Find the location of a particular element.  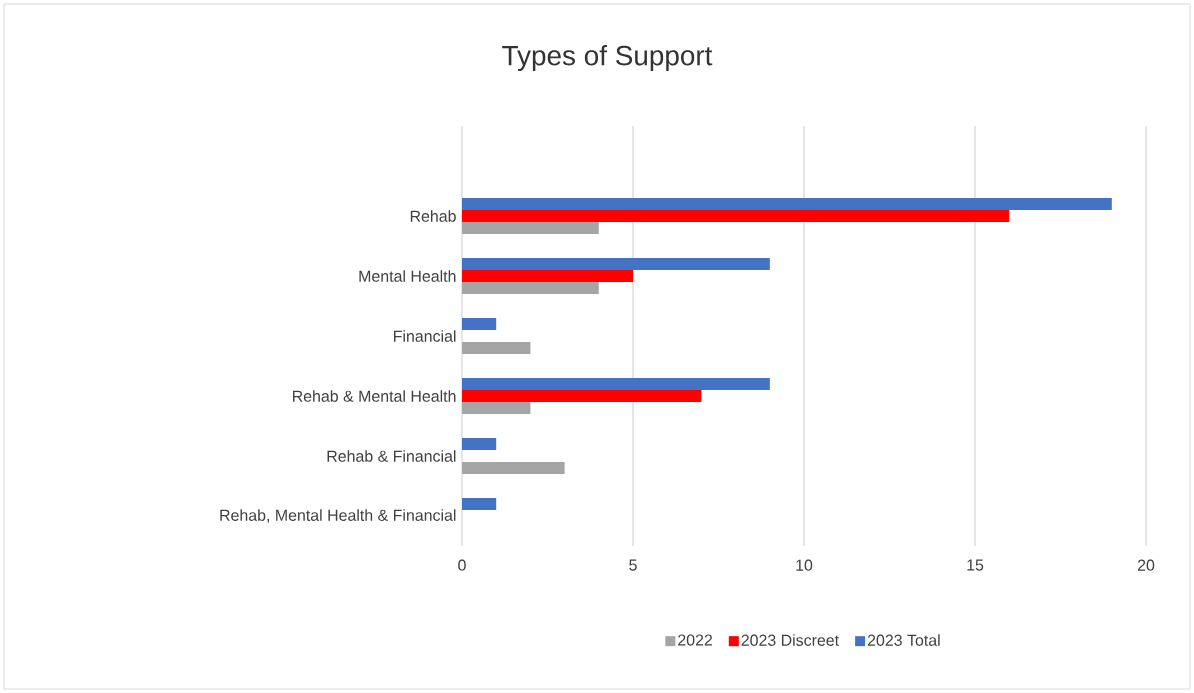

y-tick-label: Rehab & Mental Health is located at coordinates (374, 396).